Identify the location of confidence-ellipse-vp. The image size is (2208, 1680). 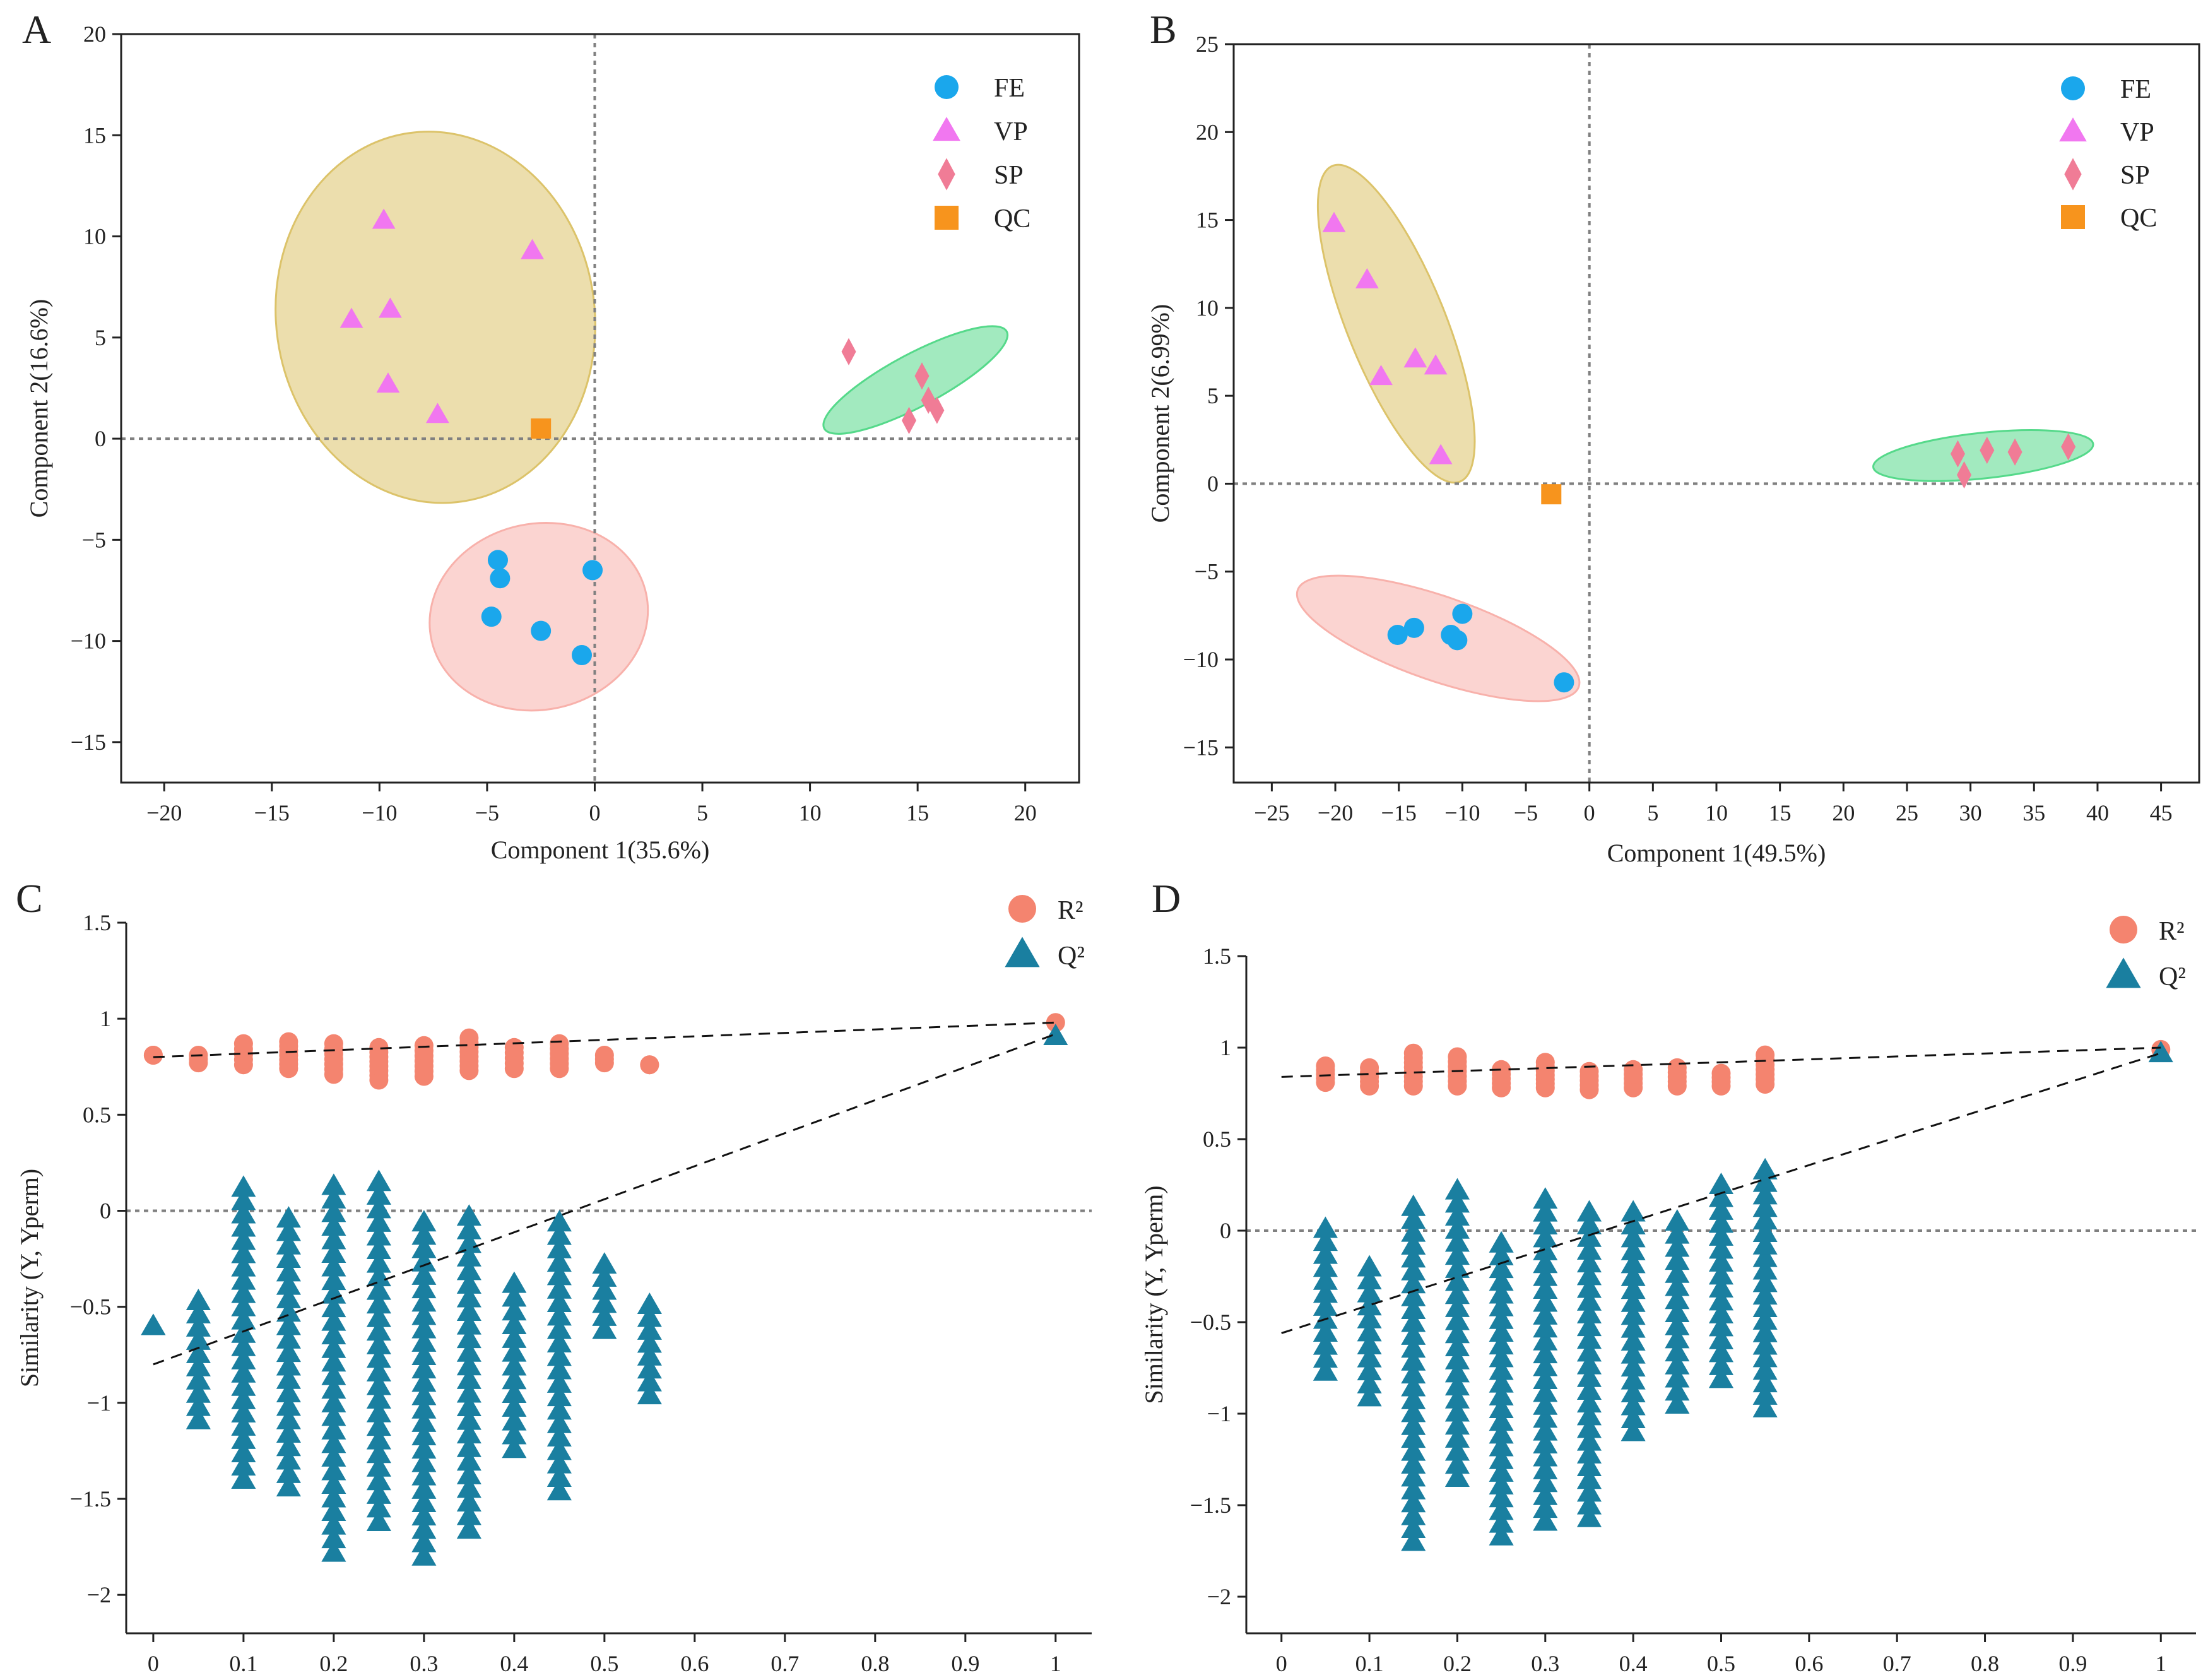
(1396, 323).